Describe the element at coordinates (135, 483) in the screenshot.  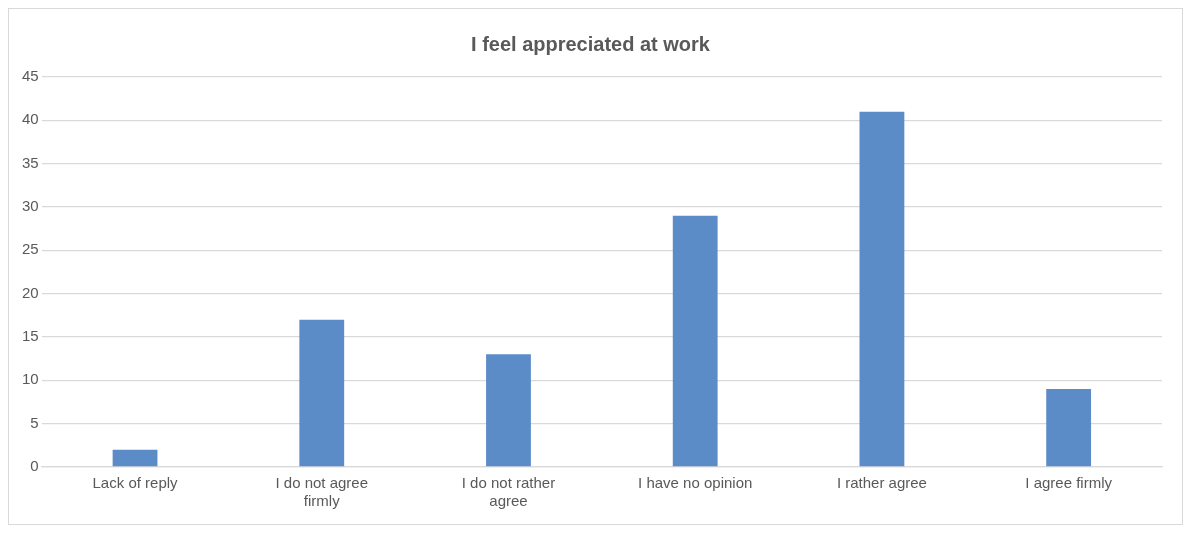
I see `x-tick-label: Lack of reply` at that location.